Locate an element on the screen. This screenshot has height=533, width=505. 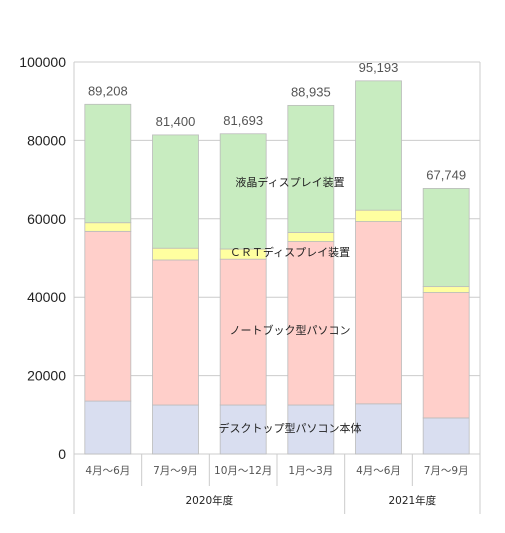
y-axis-ticks: 100000 80000 60000 40000 20000 0 is located at coordinates (42, 258).